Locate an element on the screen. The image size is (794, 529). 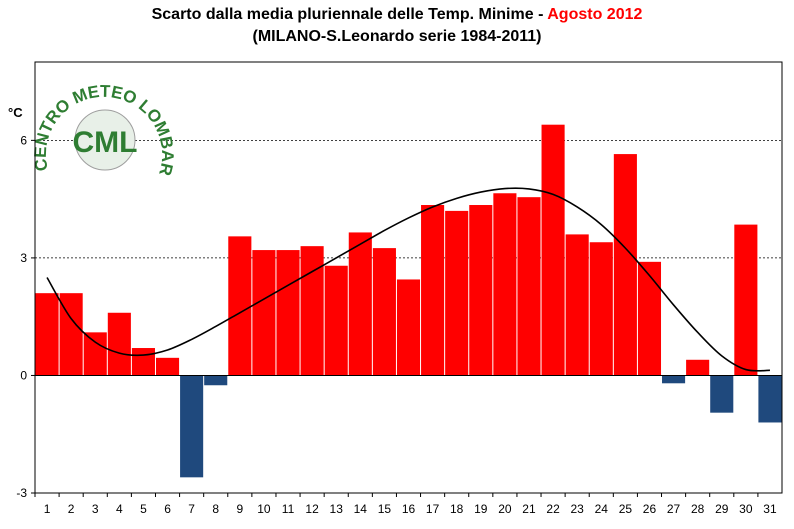
x-tick-label-5: 5 is located at coordinates (143, 509).